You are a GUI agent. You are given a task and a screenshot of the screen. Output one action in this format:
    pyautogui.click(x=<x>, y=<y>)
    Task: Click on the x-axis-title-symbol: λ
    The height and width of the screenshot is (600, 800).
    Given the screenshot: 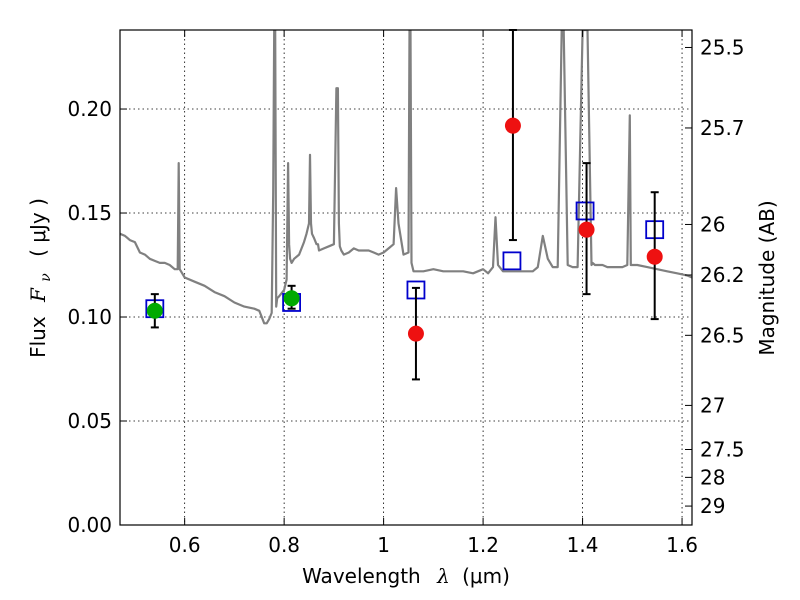 What is the action you would take?
    pyautogui.click(x=443, y=576)
    